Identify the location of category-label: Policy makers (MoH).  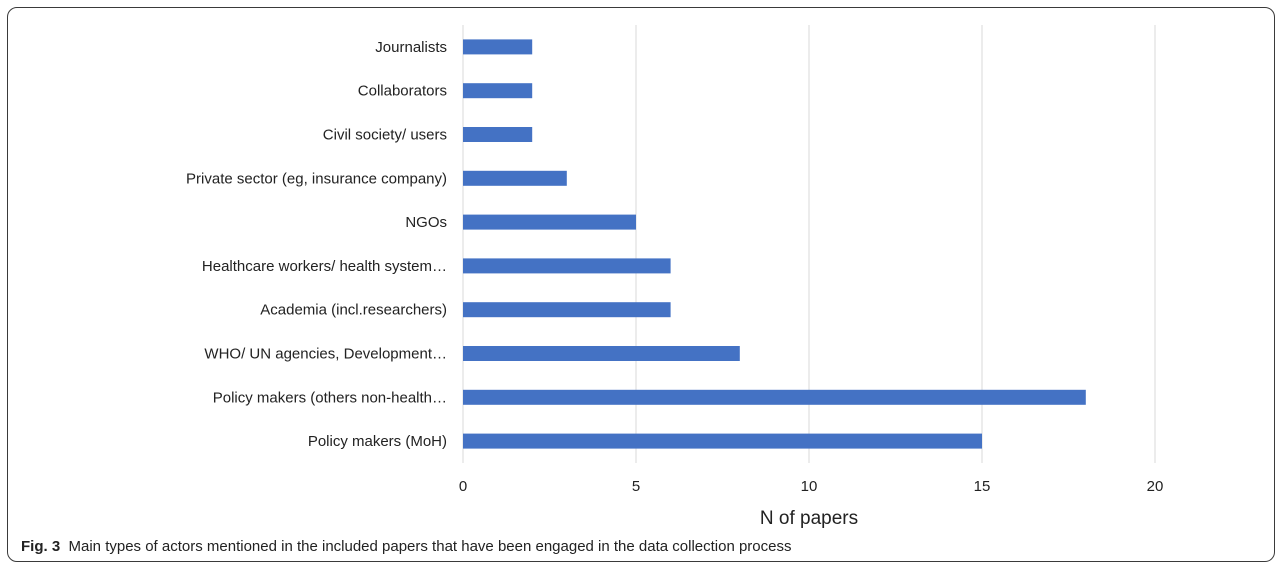
(377, 441).